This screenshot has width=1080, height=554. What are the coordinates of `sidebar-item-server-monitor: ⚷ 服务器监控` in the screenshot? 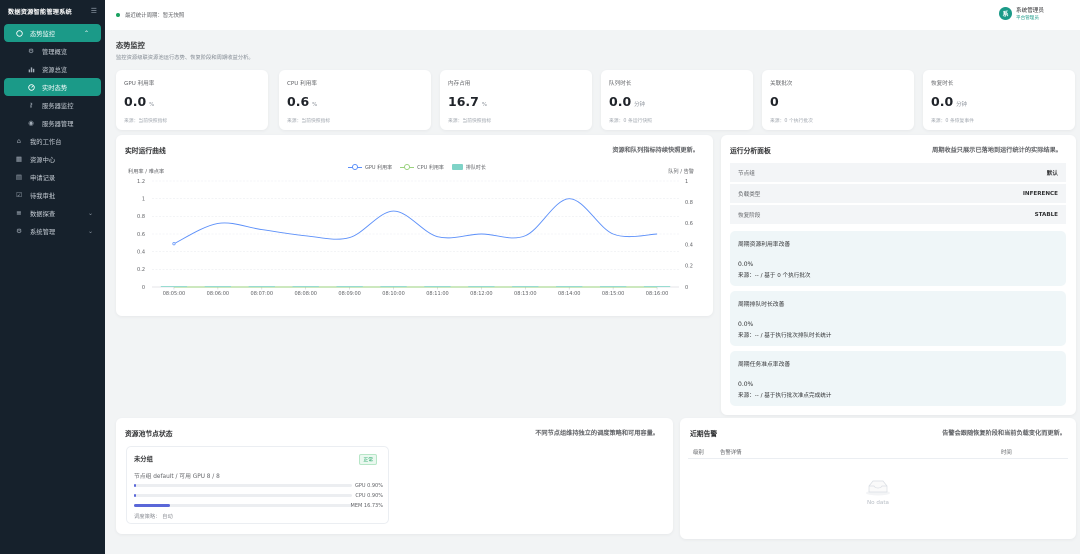 It's located at (52, 105).